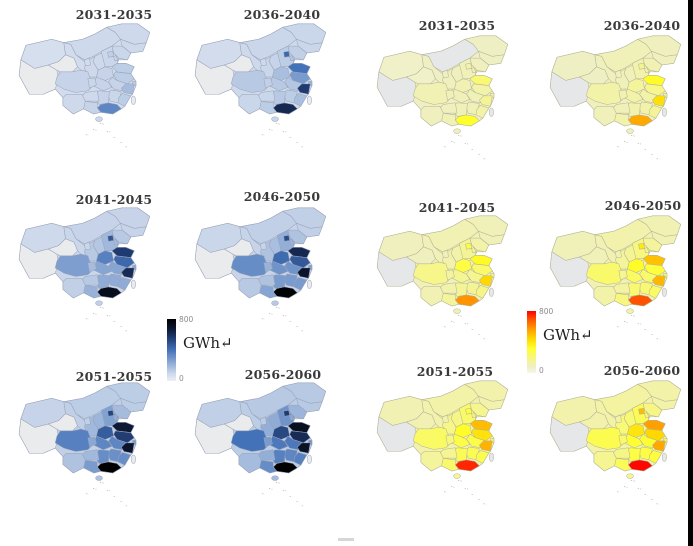 The image size is (693, 546). I want to click on colorbar-max-label: 800, so click(186, 319).